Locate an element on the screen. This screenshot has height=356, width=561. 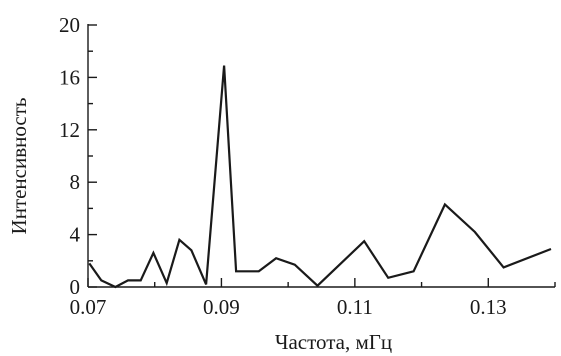
y-tick-label: 20 is located at coordinates (69, 25).